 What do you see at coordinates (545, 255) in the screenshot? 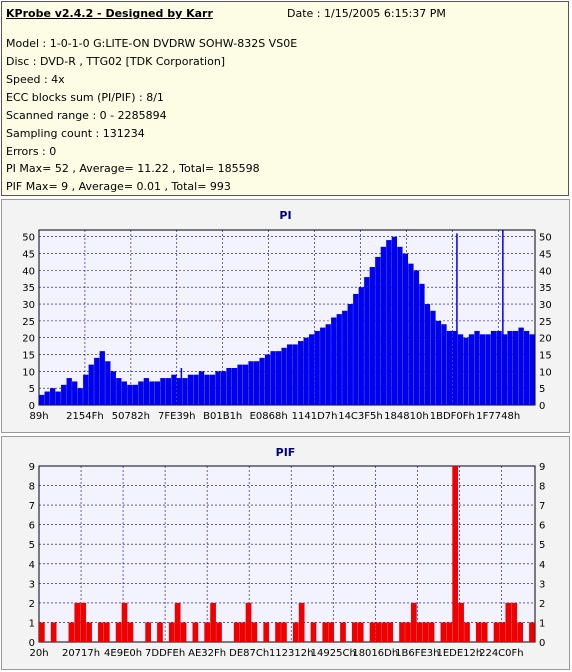
I see `pi-ytick-right: 45` at bounding box center [545, 255].